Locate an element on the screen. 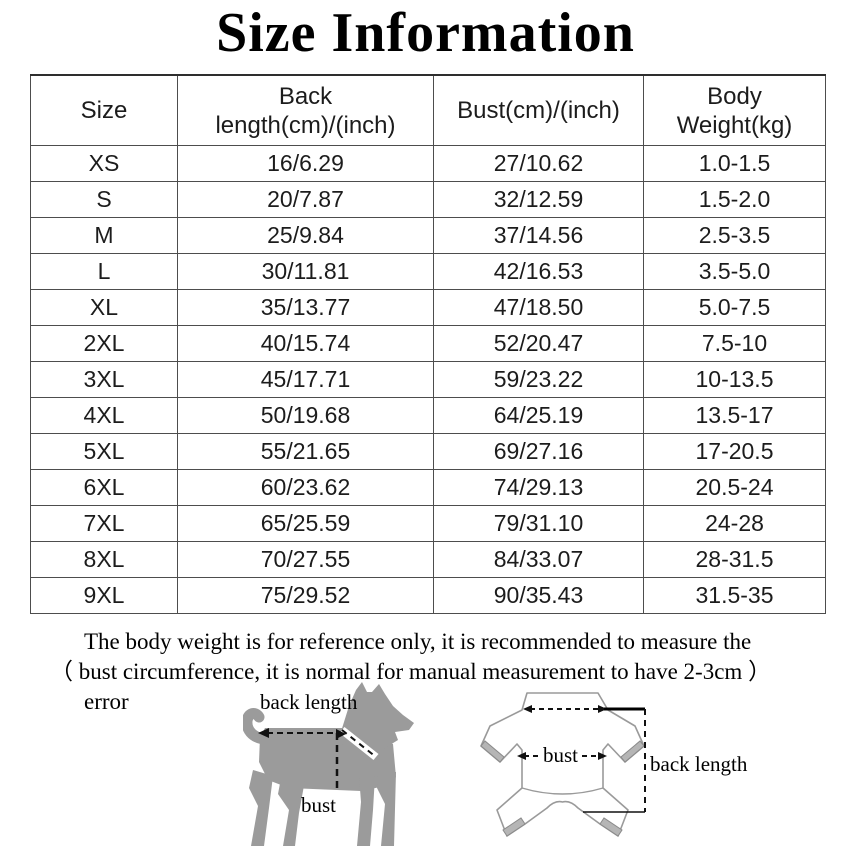  dog-front-leg-near is located at coordinates (386, 809).